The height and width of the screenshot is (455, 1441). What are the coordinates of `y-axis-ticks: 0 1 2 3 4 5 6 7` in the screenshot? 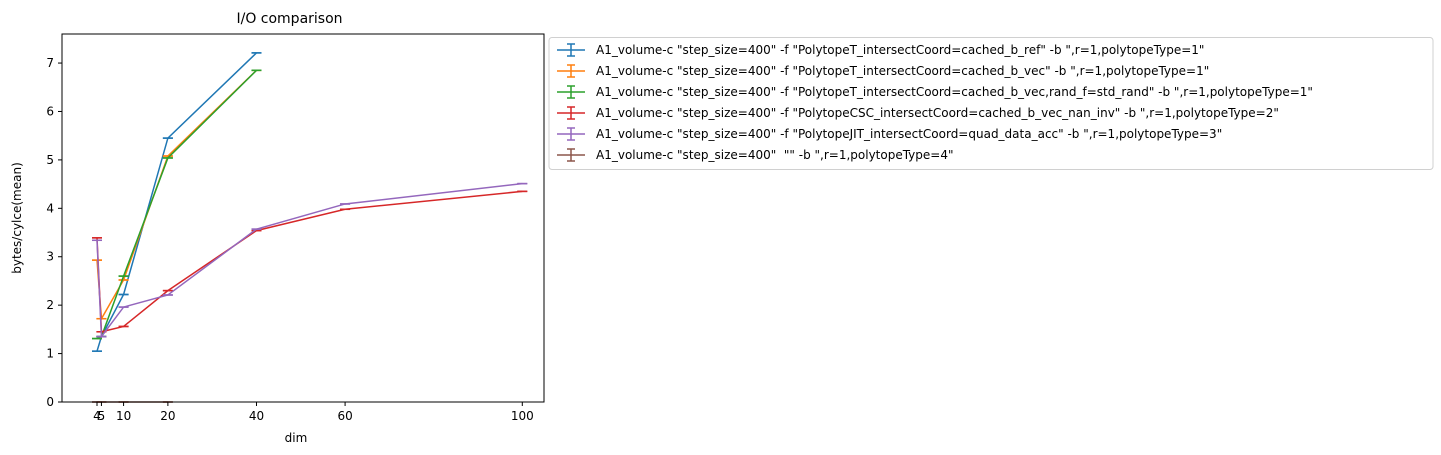 It's located at (54, 232).